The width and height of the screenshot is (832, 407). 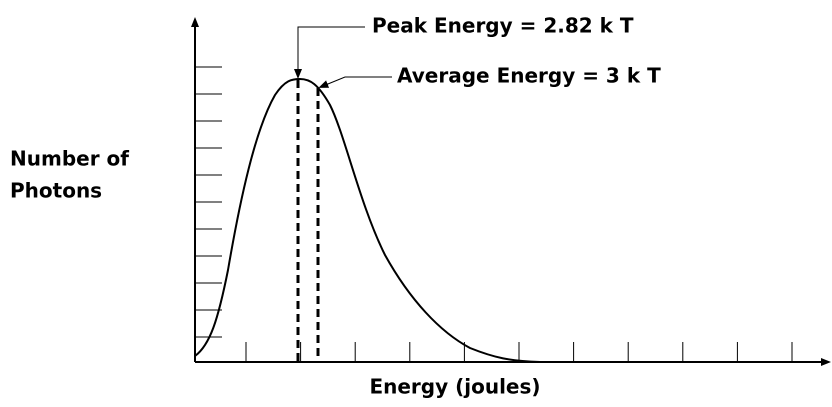 What do you see at coordinates (503, 26) in the screenshot?
I see `peak-label: Peak Energy = 2.82 k T` at bounding box center [503, 26].